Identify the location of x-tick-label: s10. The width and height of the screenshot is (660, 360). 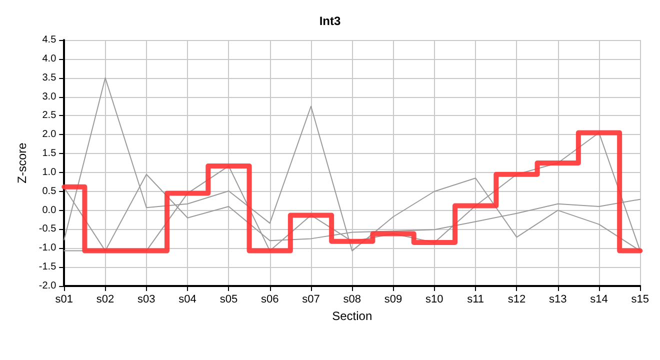
(435, 300).